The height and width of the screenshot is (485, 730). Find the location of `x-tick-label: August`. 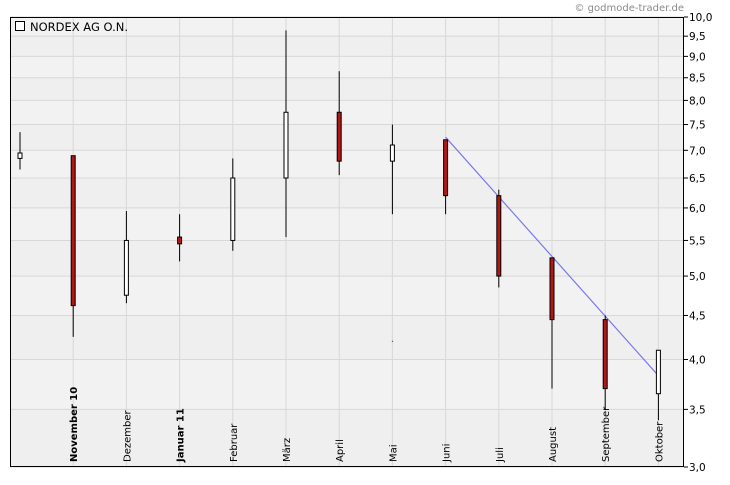

x-tick-label: August is located at coordinates (553, 444).